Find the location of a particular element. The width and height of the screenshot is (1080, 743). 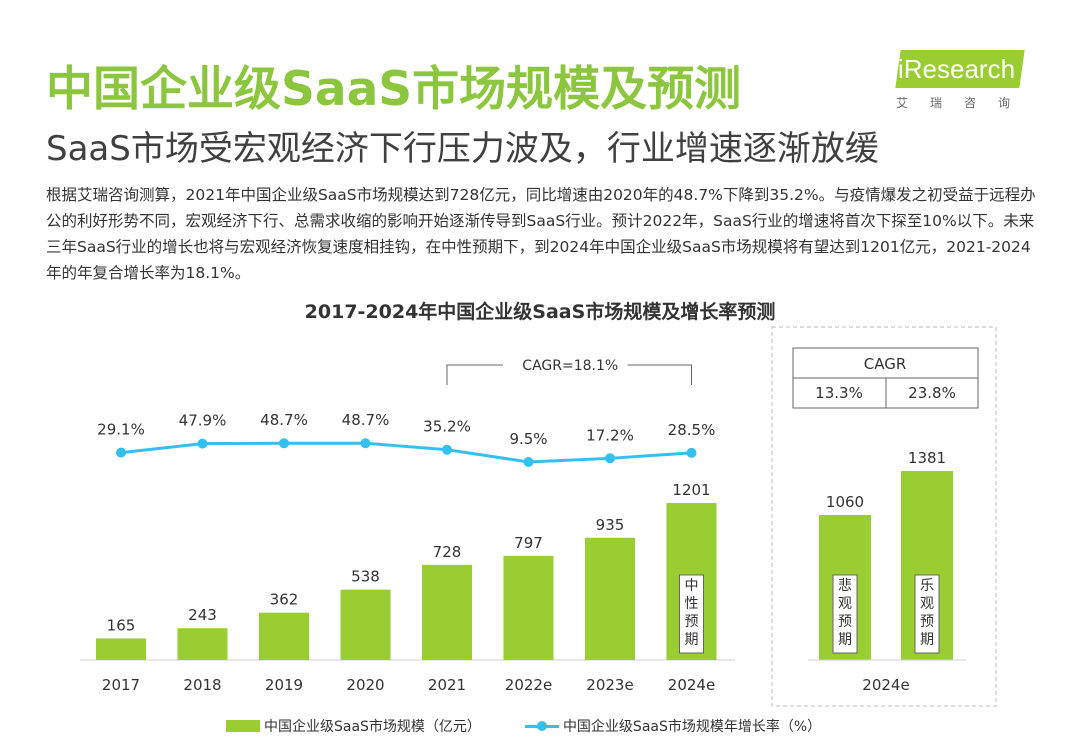

bar-value-label-2019: 362 is located at coordinates (284, 600).